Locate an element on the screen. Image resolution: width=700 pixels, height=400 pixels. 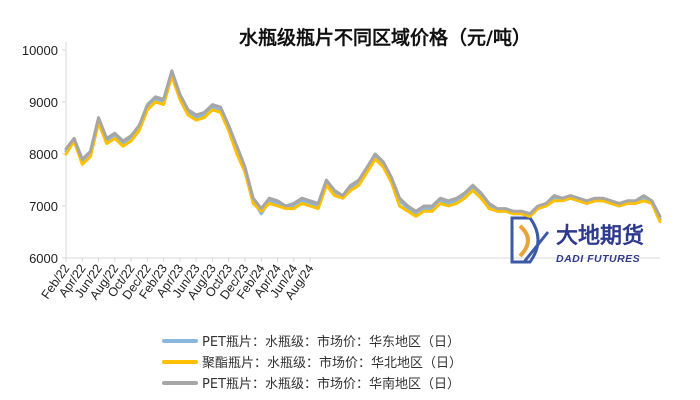
legend-label: 聚酯瓶片：水瓶级：市场价：华北地区（日） is located at coordinates (332, 363).